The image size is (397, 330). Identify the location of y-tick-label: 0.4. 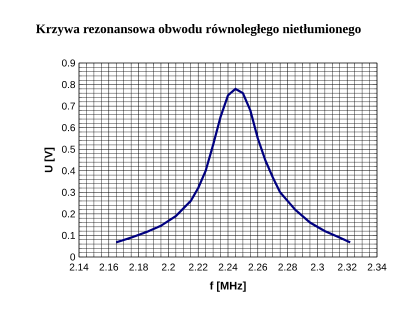
(69, 170).